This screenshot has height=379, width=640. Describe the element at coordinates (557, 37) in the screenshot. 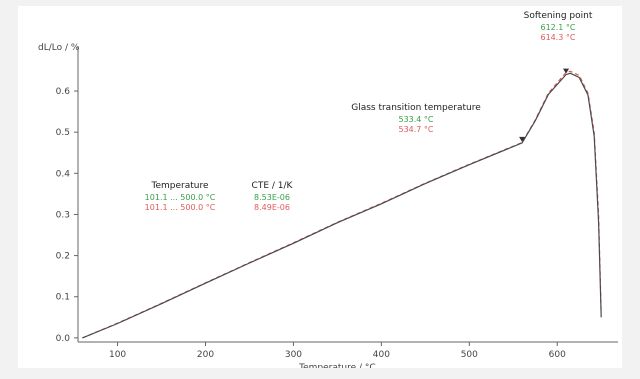

I see `annotation-value: 614.3 °C` at that location.